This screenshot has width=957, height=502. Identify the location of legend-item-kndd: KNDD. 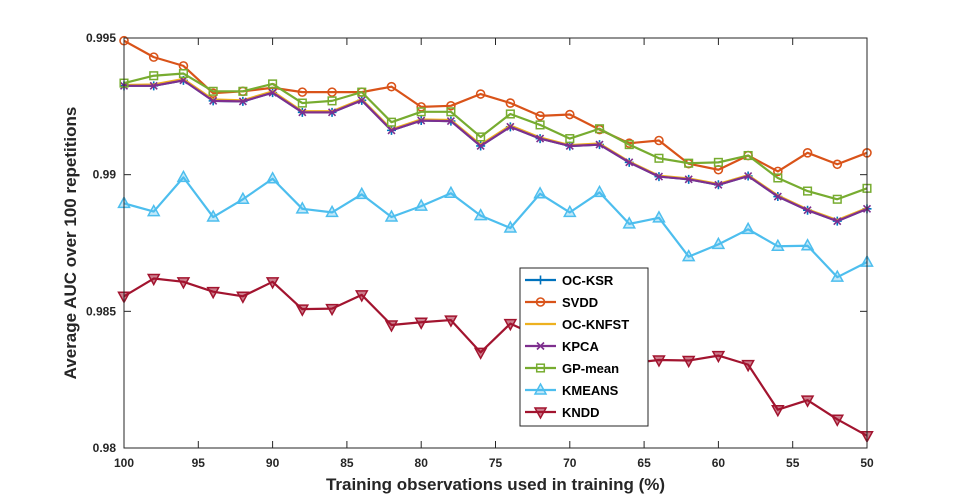
(562, 412).